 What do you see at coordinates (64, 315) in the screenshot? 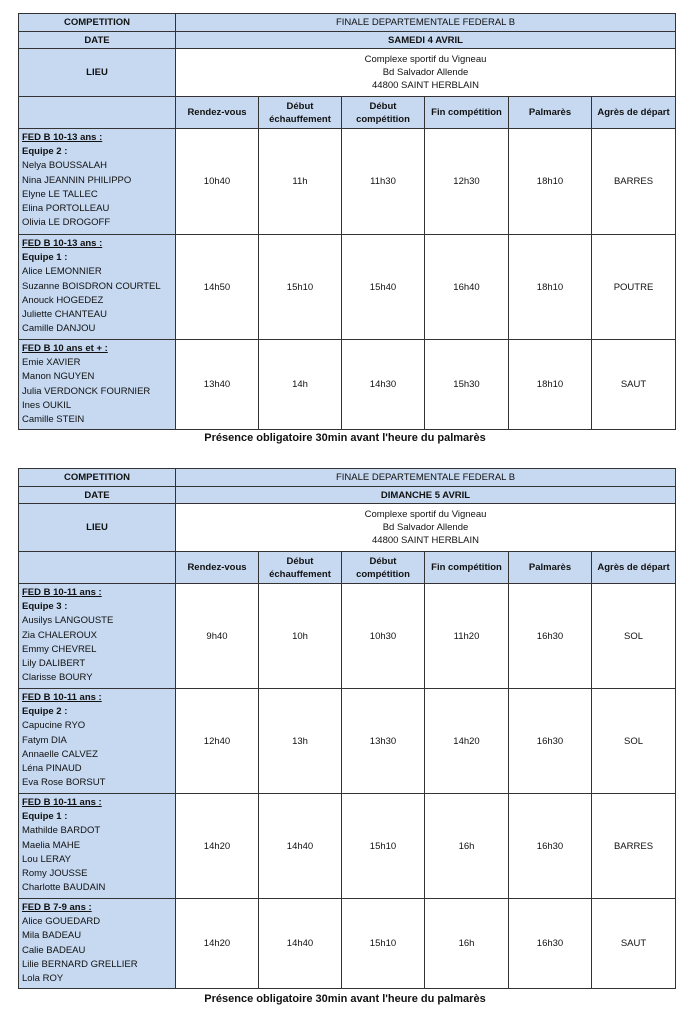
I see `gymnast-name: Juliette CHANTEAU` at bounding box center [64, 315].